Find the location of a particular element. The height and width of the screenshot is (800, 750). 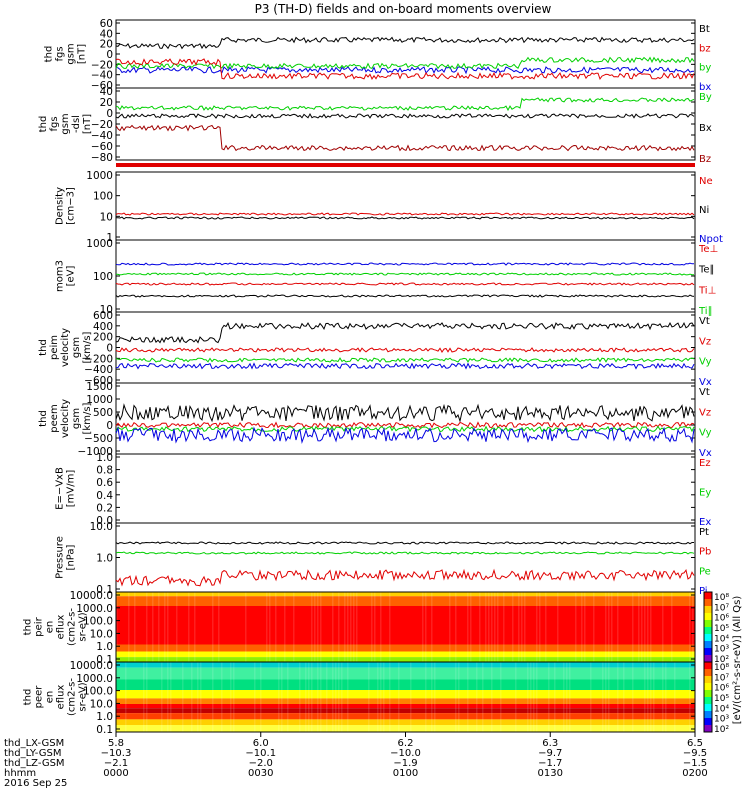

y-tick-label: 0.8 is located at coordinates (104, 471).